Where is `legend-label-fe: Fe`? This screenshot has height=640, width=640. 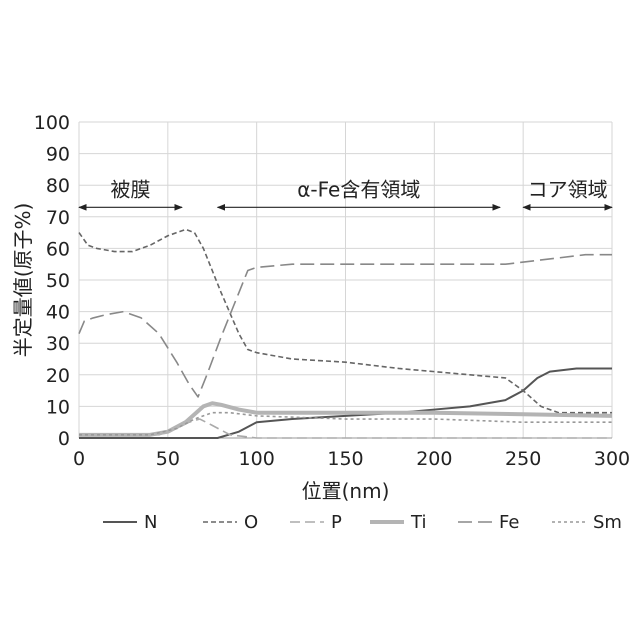
legend-label-fe: Fe is located at coordinates (509, 522).